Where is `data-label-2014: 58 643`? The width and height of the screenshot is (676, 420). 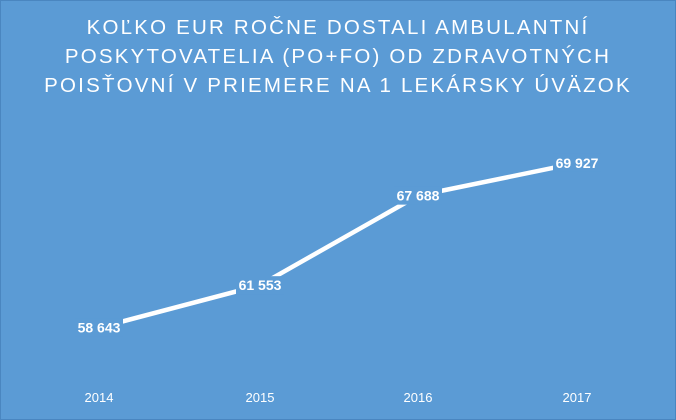
data-label-2014: 58 643 is located at coordinates (99, 328).